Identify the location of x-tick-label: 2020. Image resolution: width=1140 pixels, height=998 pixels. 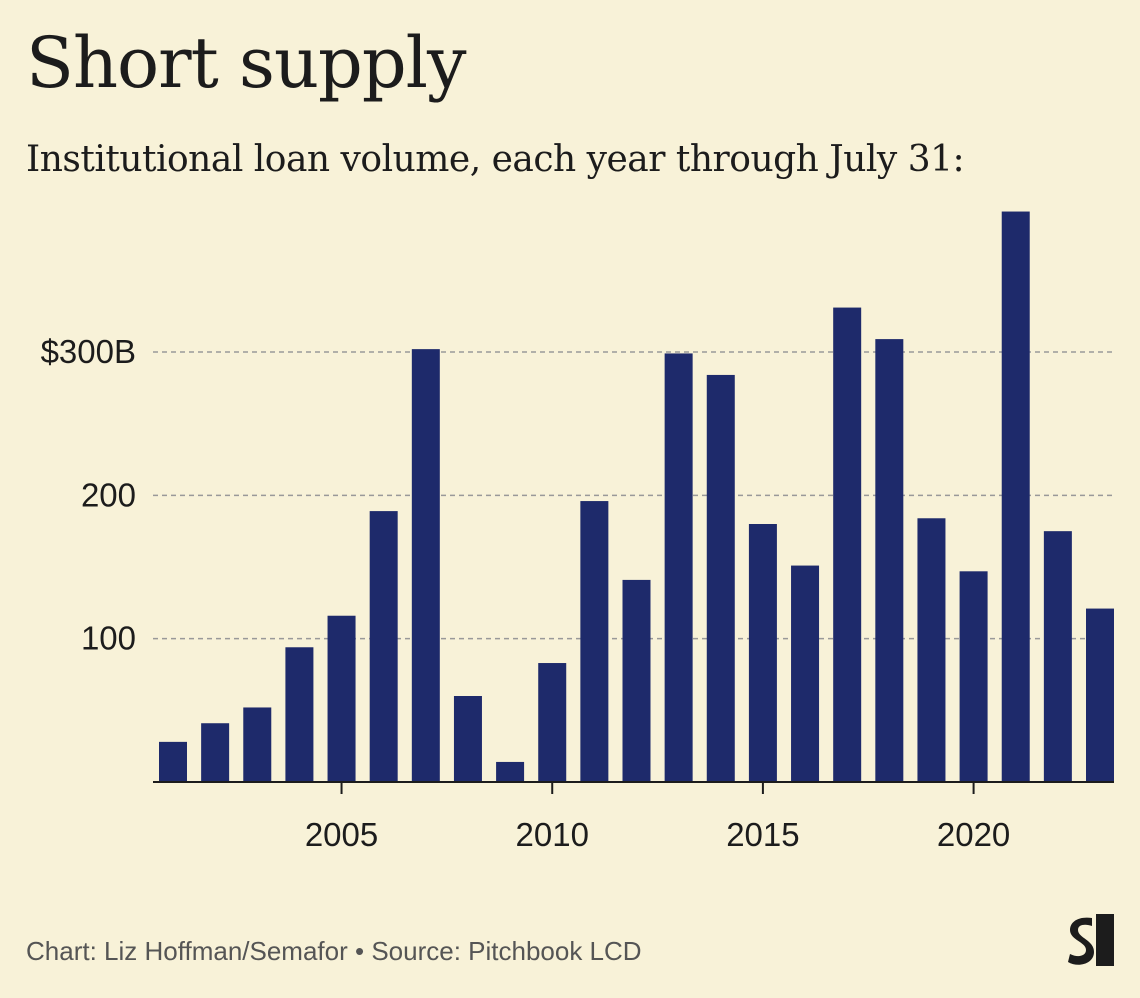
(973, 834).